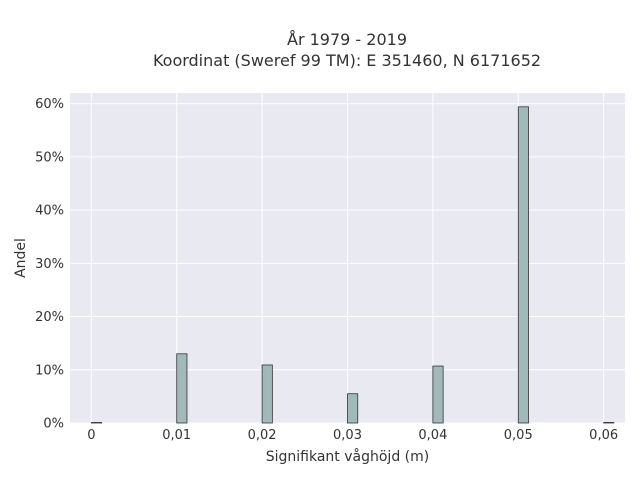 Image resolution: width=640 pixels, height=480 pixels. I want to click on y-tick-label: 30%, so click(49, 264).